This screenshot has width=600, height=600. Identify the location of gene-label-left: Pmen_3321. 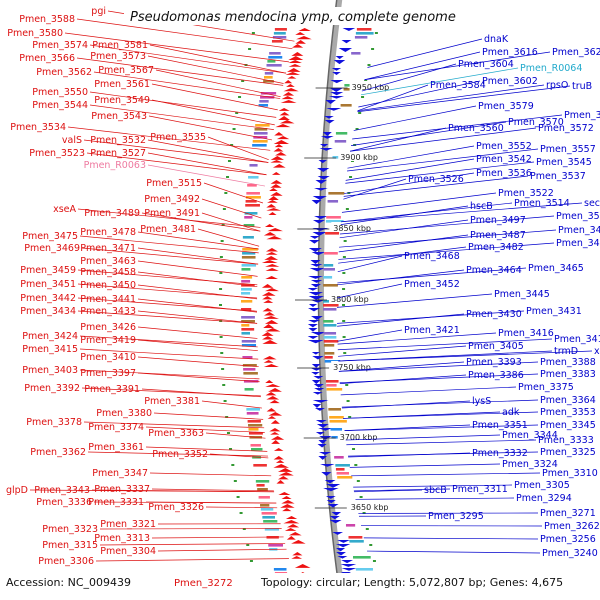
(128, 524).